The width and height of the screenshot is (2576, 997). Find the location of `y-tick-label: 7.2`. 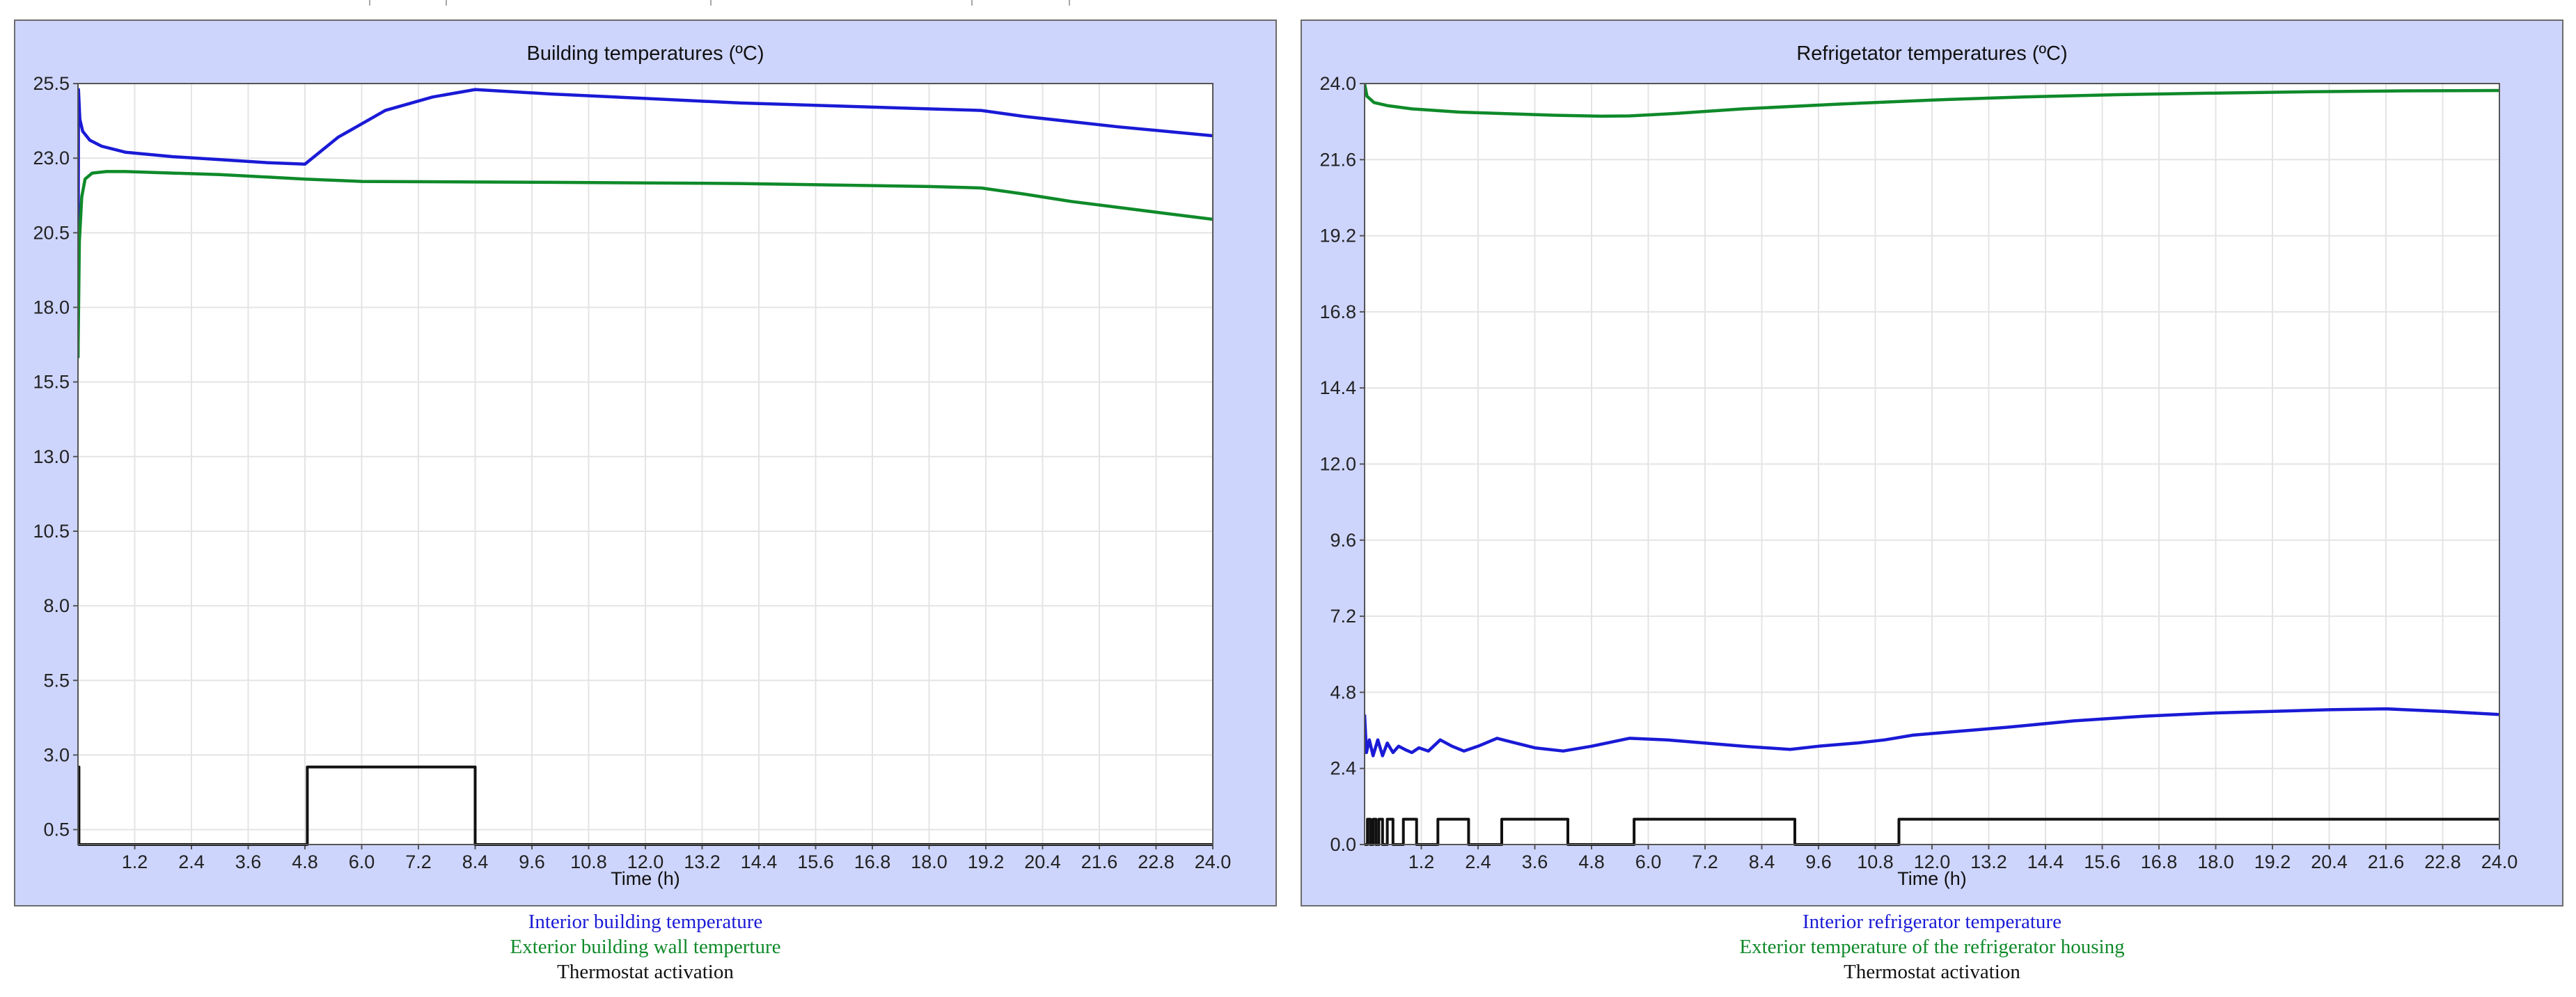

y-tick-label: 7.2 is located at coordinates (1343, 616).